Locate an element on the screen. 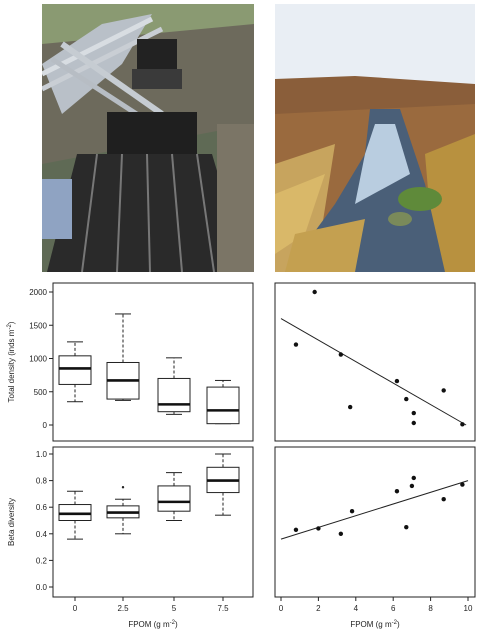 Image resolution: width=480 pixels, height=631 pixels. y-tick-label: 0.6 is located at coordinates (42, 507).